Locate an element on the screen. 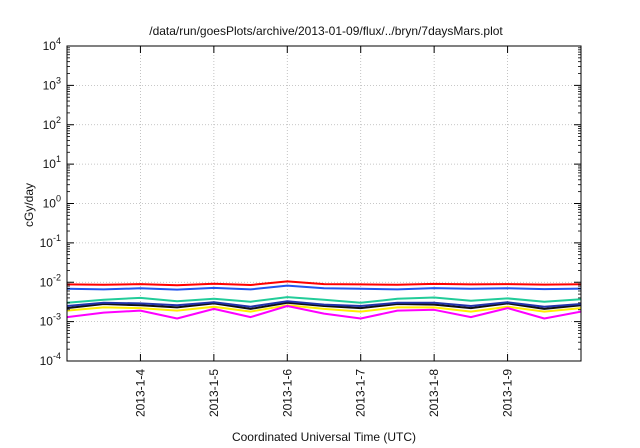 This screenshot has height=448, width=640. x-tick-label: 2013-1-5 is located at coordinates (214, 393).